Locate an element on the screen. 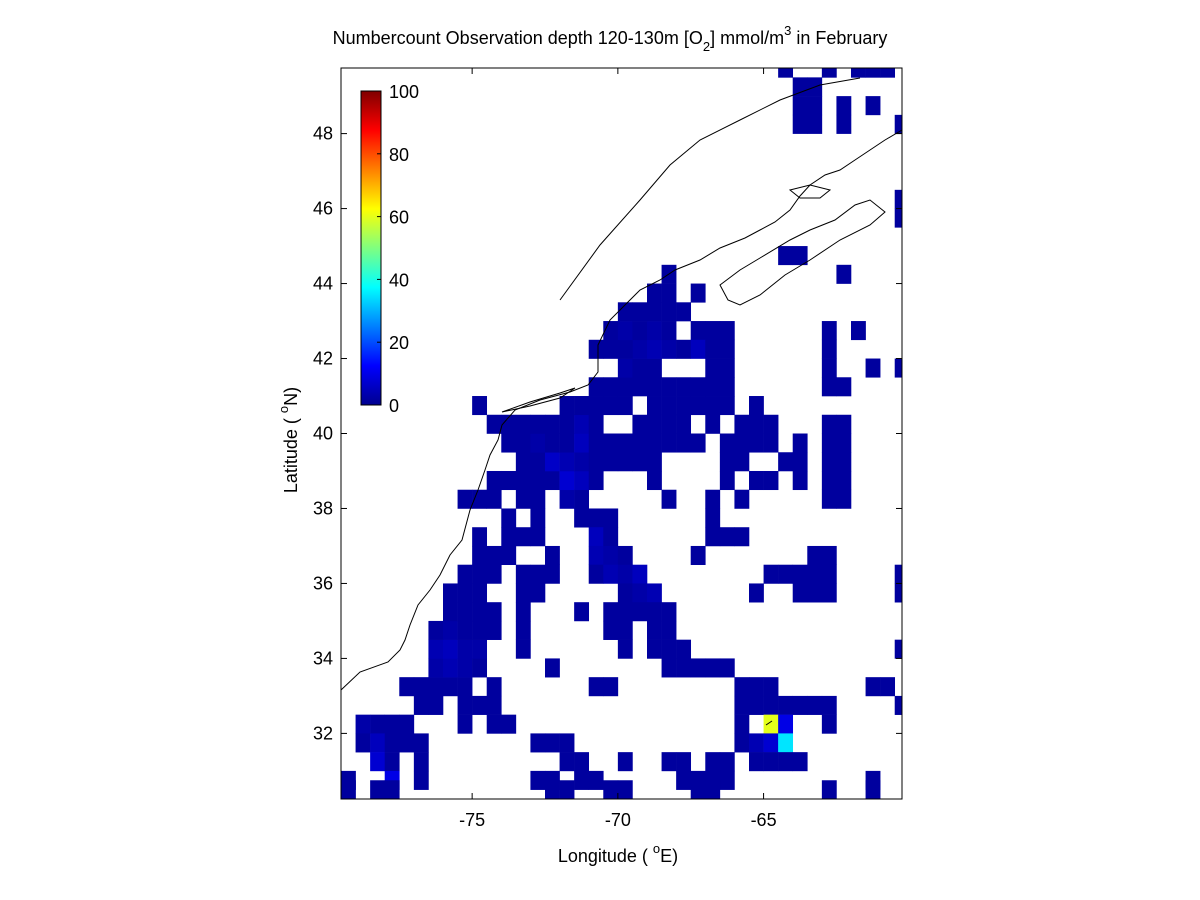 Image resolution: width=1200 pixels, height=900 pixels. y-tick-label: 34 is located at coordinates (323, 658).